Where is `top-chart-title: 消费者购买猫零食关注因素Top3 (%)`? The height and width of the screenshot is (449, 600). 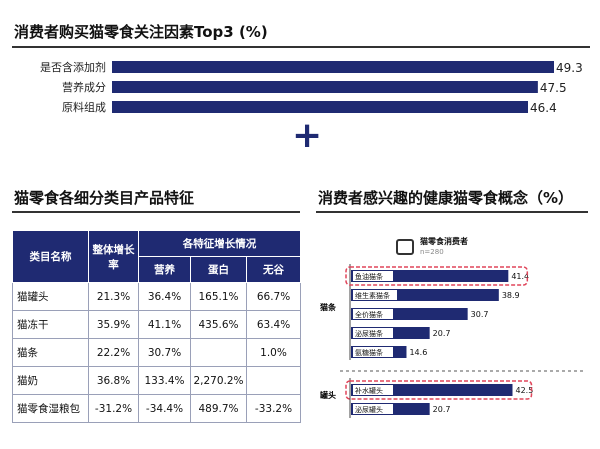
top-chart-title: 消费者购买猫零食关注因素Top3 (%) is located at coordinates (141, 32).